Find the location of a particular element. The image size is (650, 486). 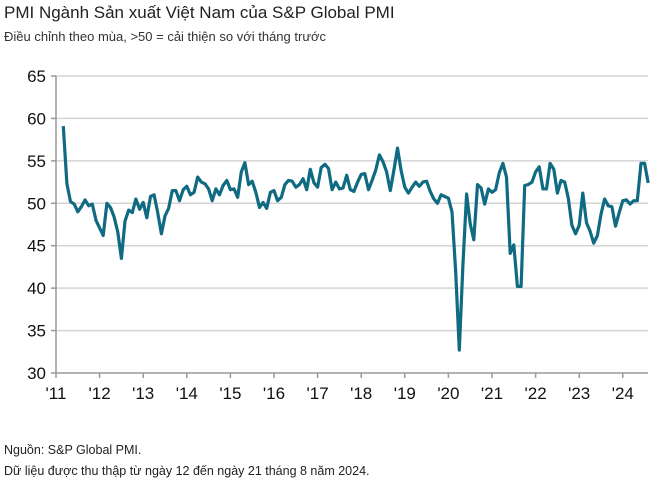

y-tick-label: 45 is located at coordinates (36, 246).